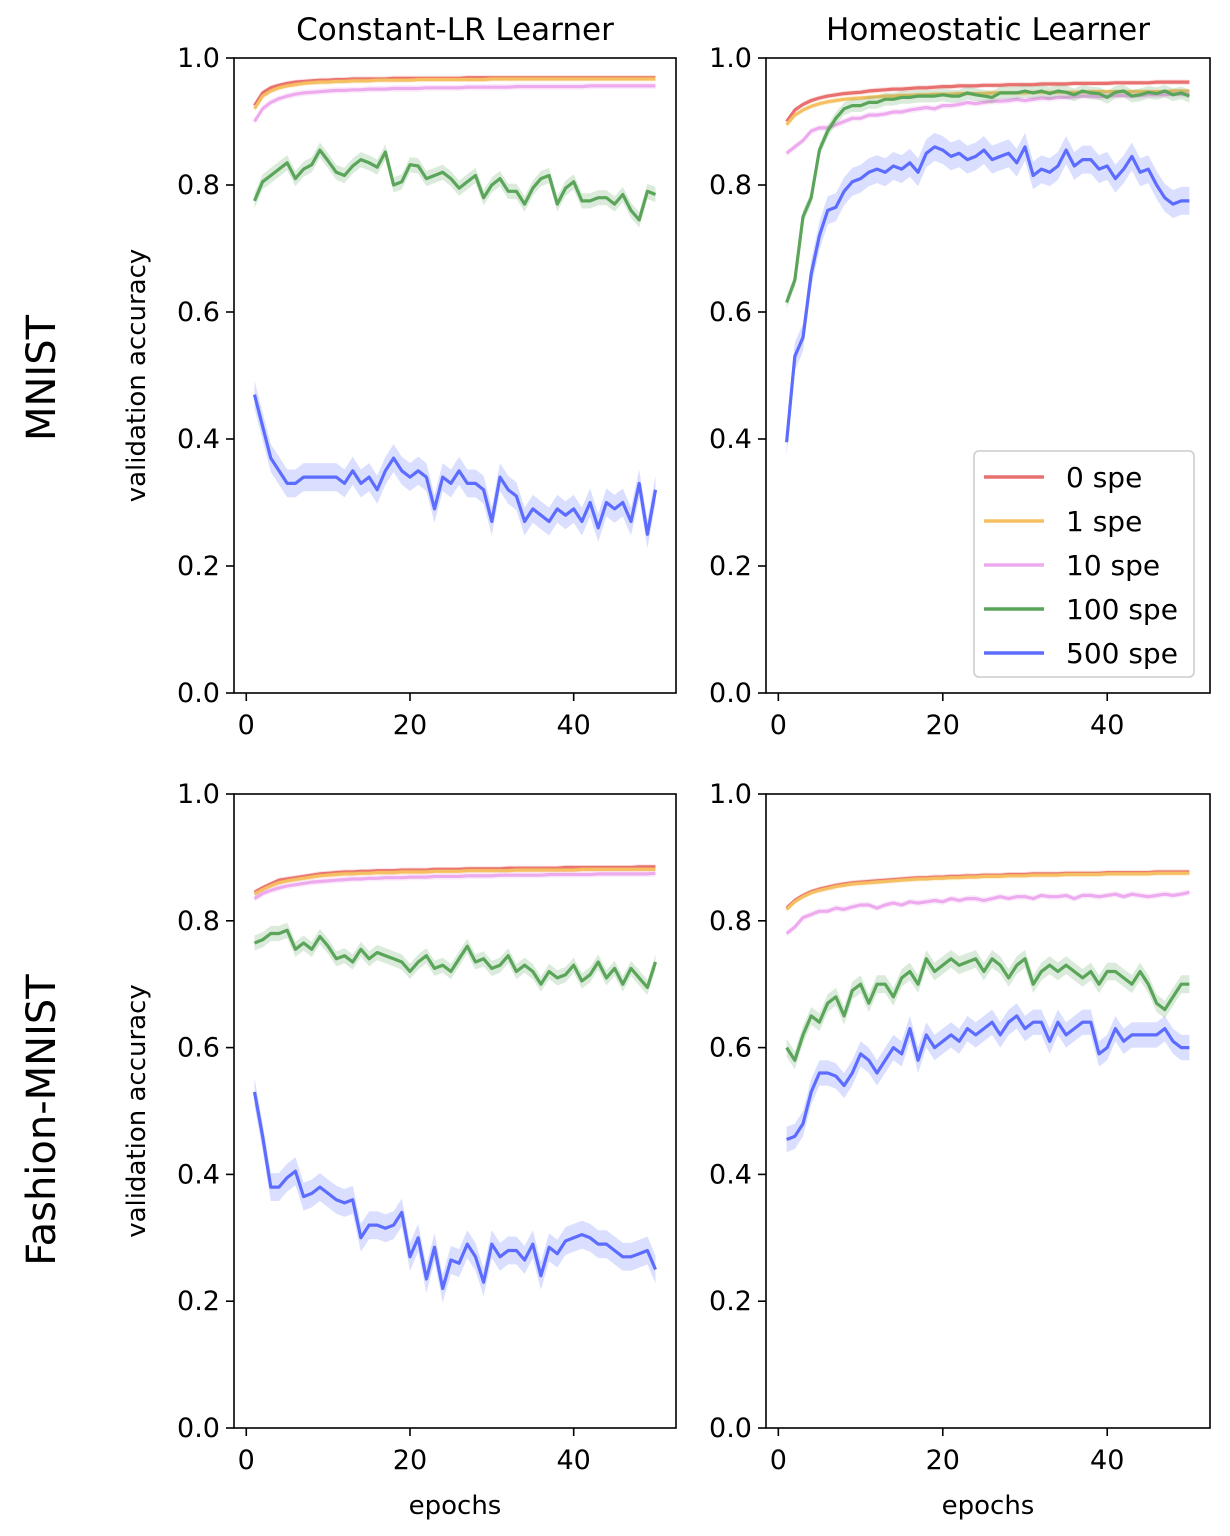 The height and width of the screenshot is (1536, 1230). I want to click on legend-label: 500 spe, so click(1122, 653).